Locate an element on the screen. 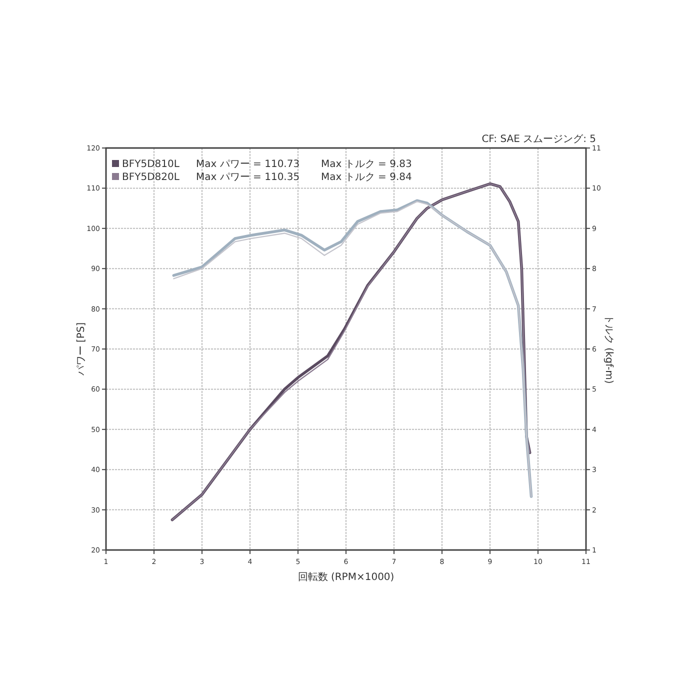  y-axis-title: パワー [PS] is located at coordinates (81, 349).